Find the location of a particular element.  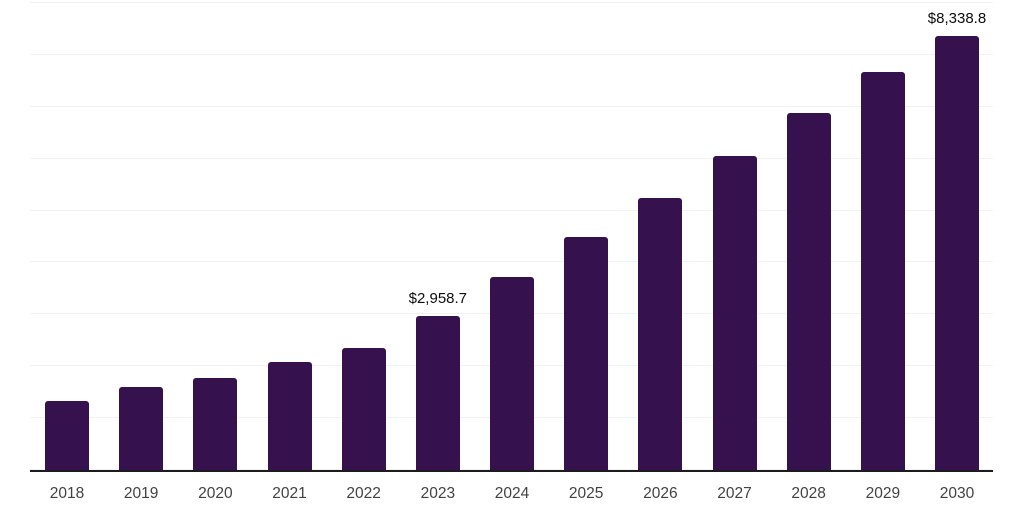

x-tick-label: 2022 is located at coordinates (363, 493).